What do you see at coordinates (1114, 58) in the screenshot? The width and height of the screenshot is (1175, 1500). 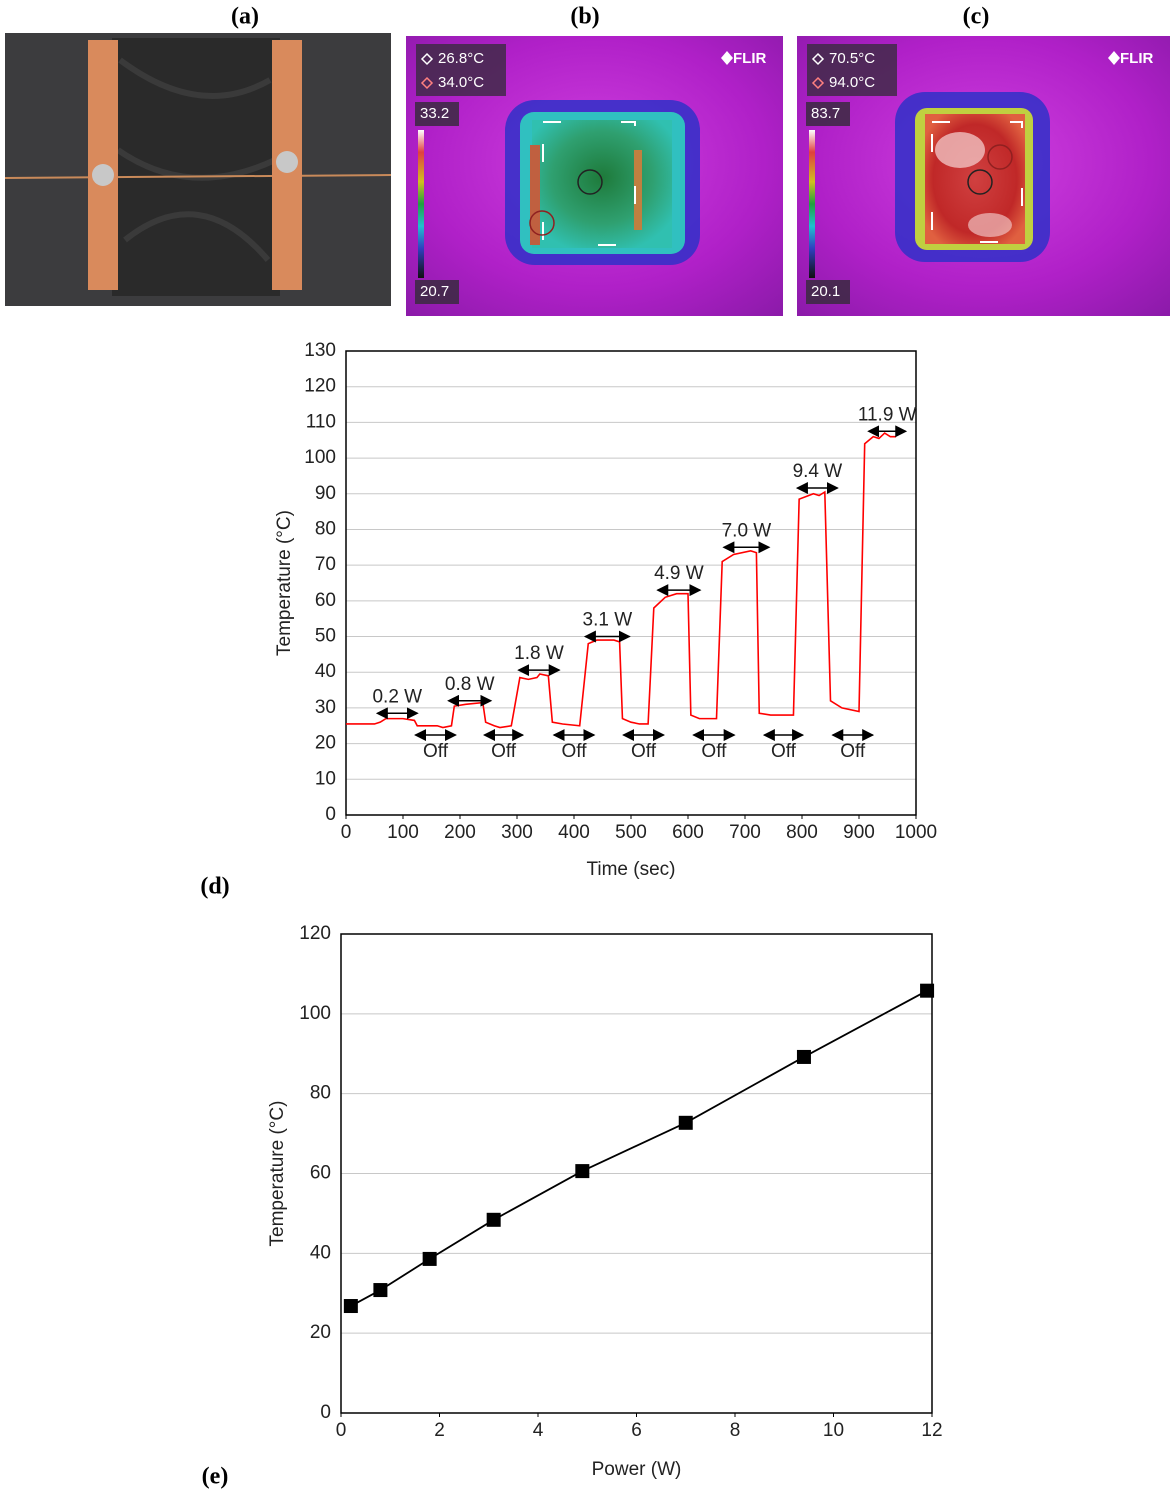 I see `brand-logo` at bounding box center [1114, 58].